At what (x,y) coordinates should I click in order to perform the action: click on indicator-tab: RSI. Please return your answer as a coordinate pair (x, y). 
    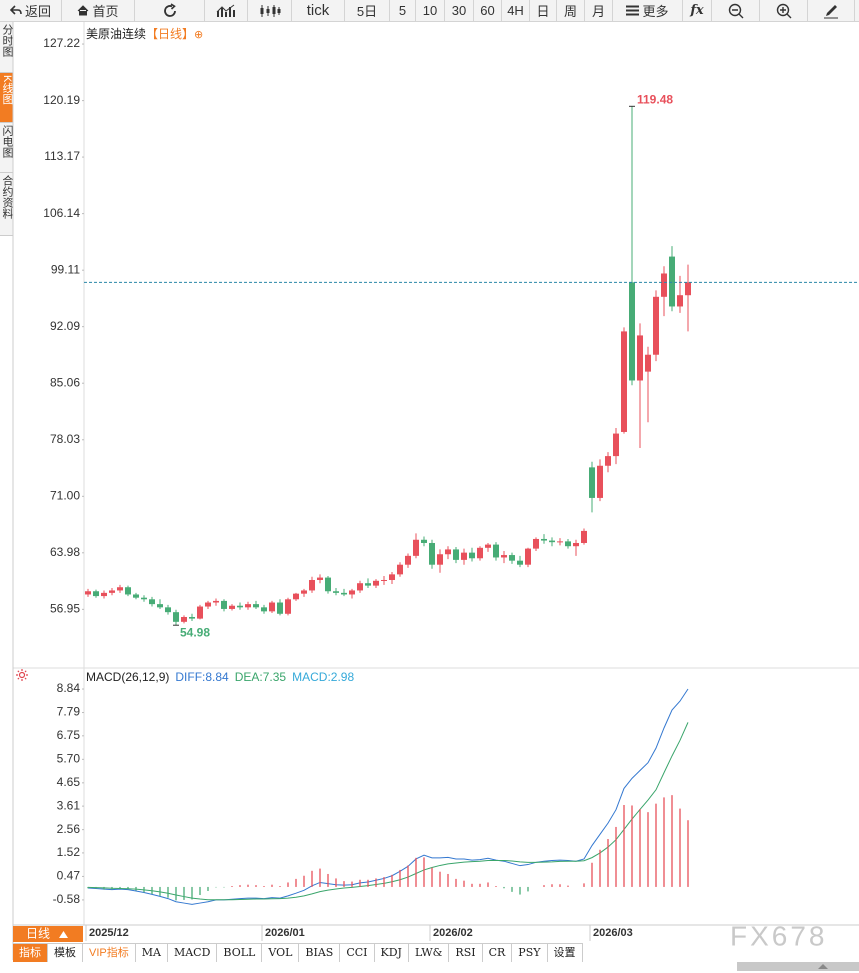
    Looking at the image, I should click on (466, 953).